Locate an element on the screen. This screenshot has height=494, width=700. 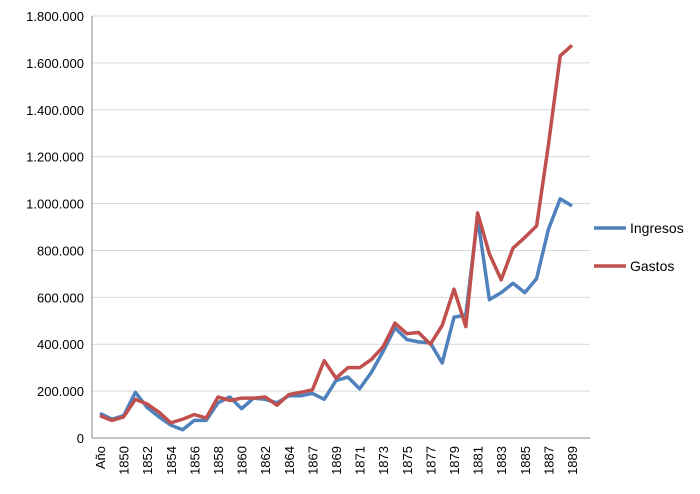
x-tick-label: 1856 is located at coordinates (194, 460).